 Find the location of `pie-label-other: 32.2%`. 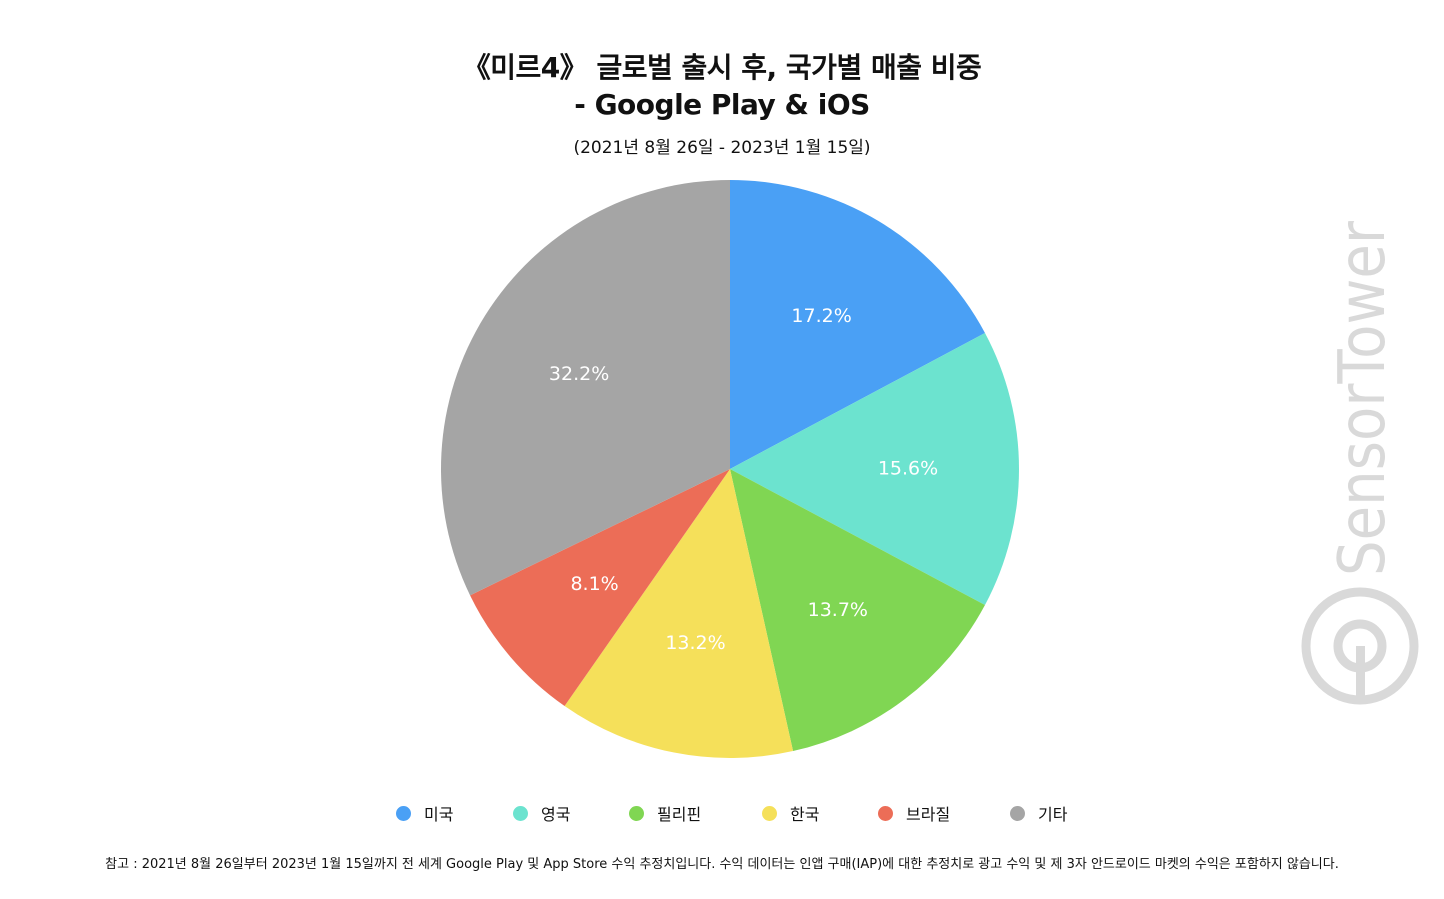

pie-label-other: 32.2% is located at coordinates (579, 374).